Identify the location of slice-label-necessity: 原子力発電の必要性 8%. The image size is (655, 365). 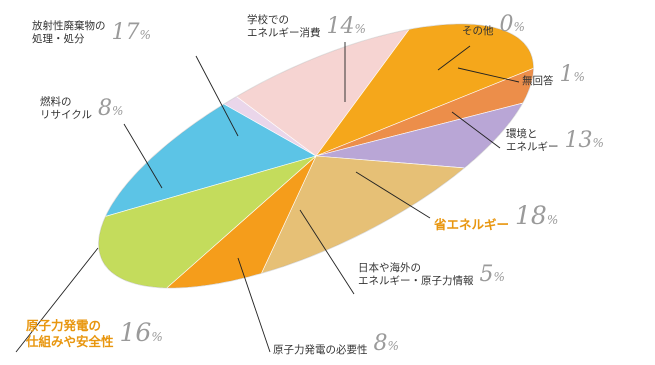
(336, 345).